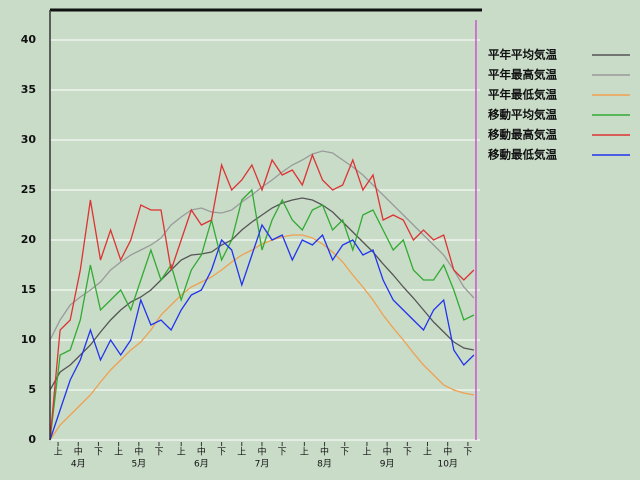  I want to click on legend-label: 移動最低気温, so click(522, 155).